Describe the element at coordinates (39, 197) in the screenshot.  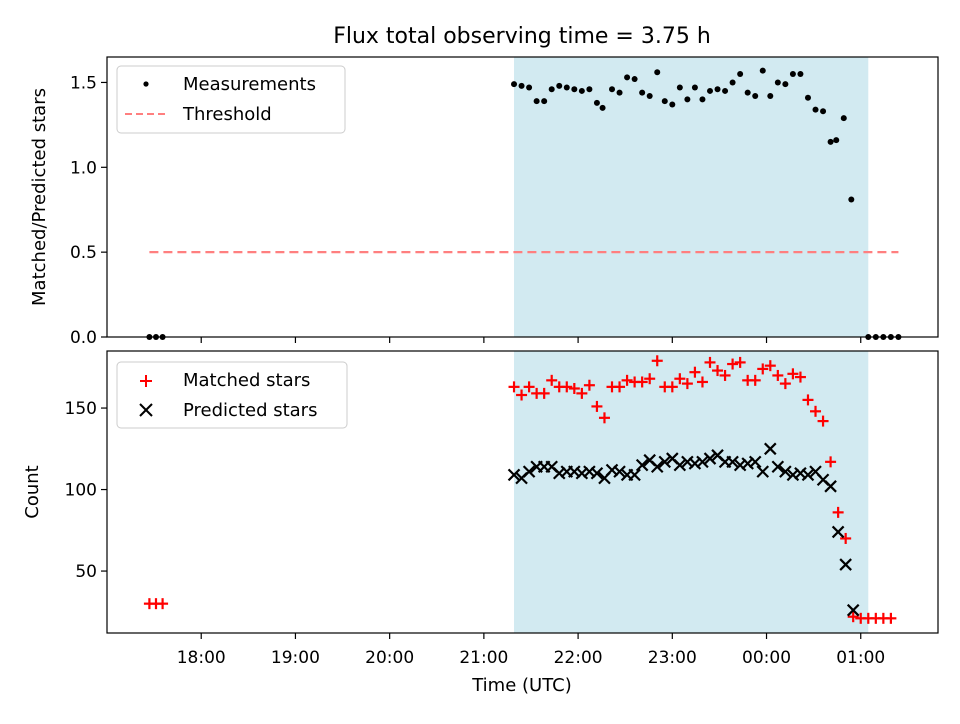
I see `top-panel-ylabel: Matched/Predicted stars` at that location.